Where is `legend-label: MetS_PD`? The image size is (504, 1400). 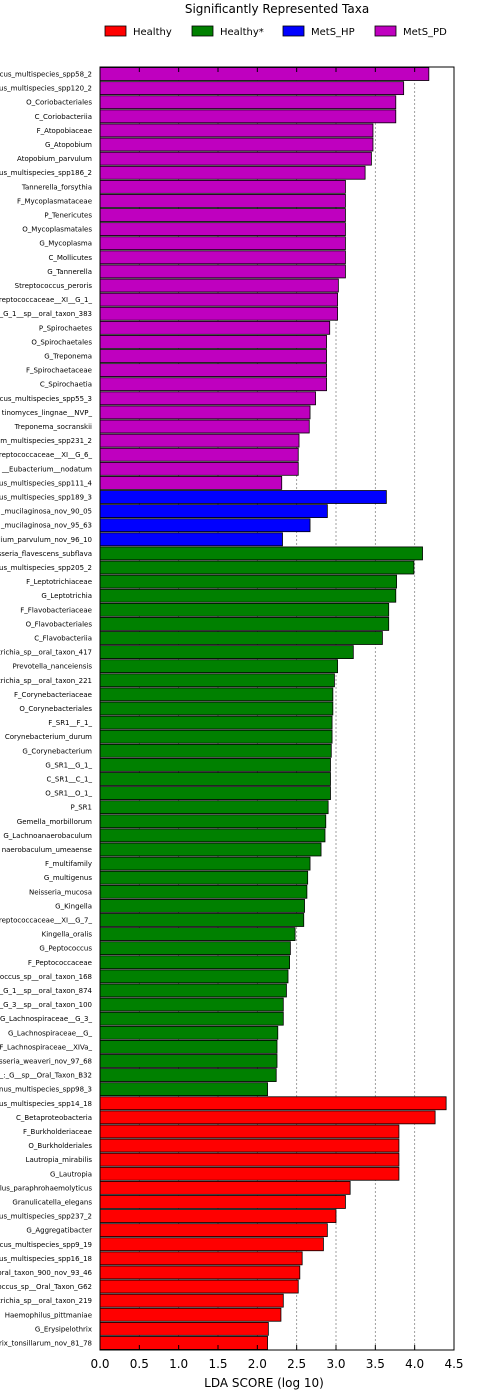 legend-label: MetS_PD is located at coordinates (425, 32).